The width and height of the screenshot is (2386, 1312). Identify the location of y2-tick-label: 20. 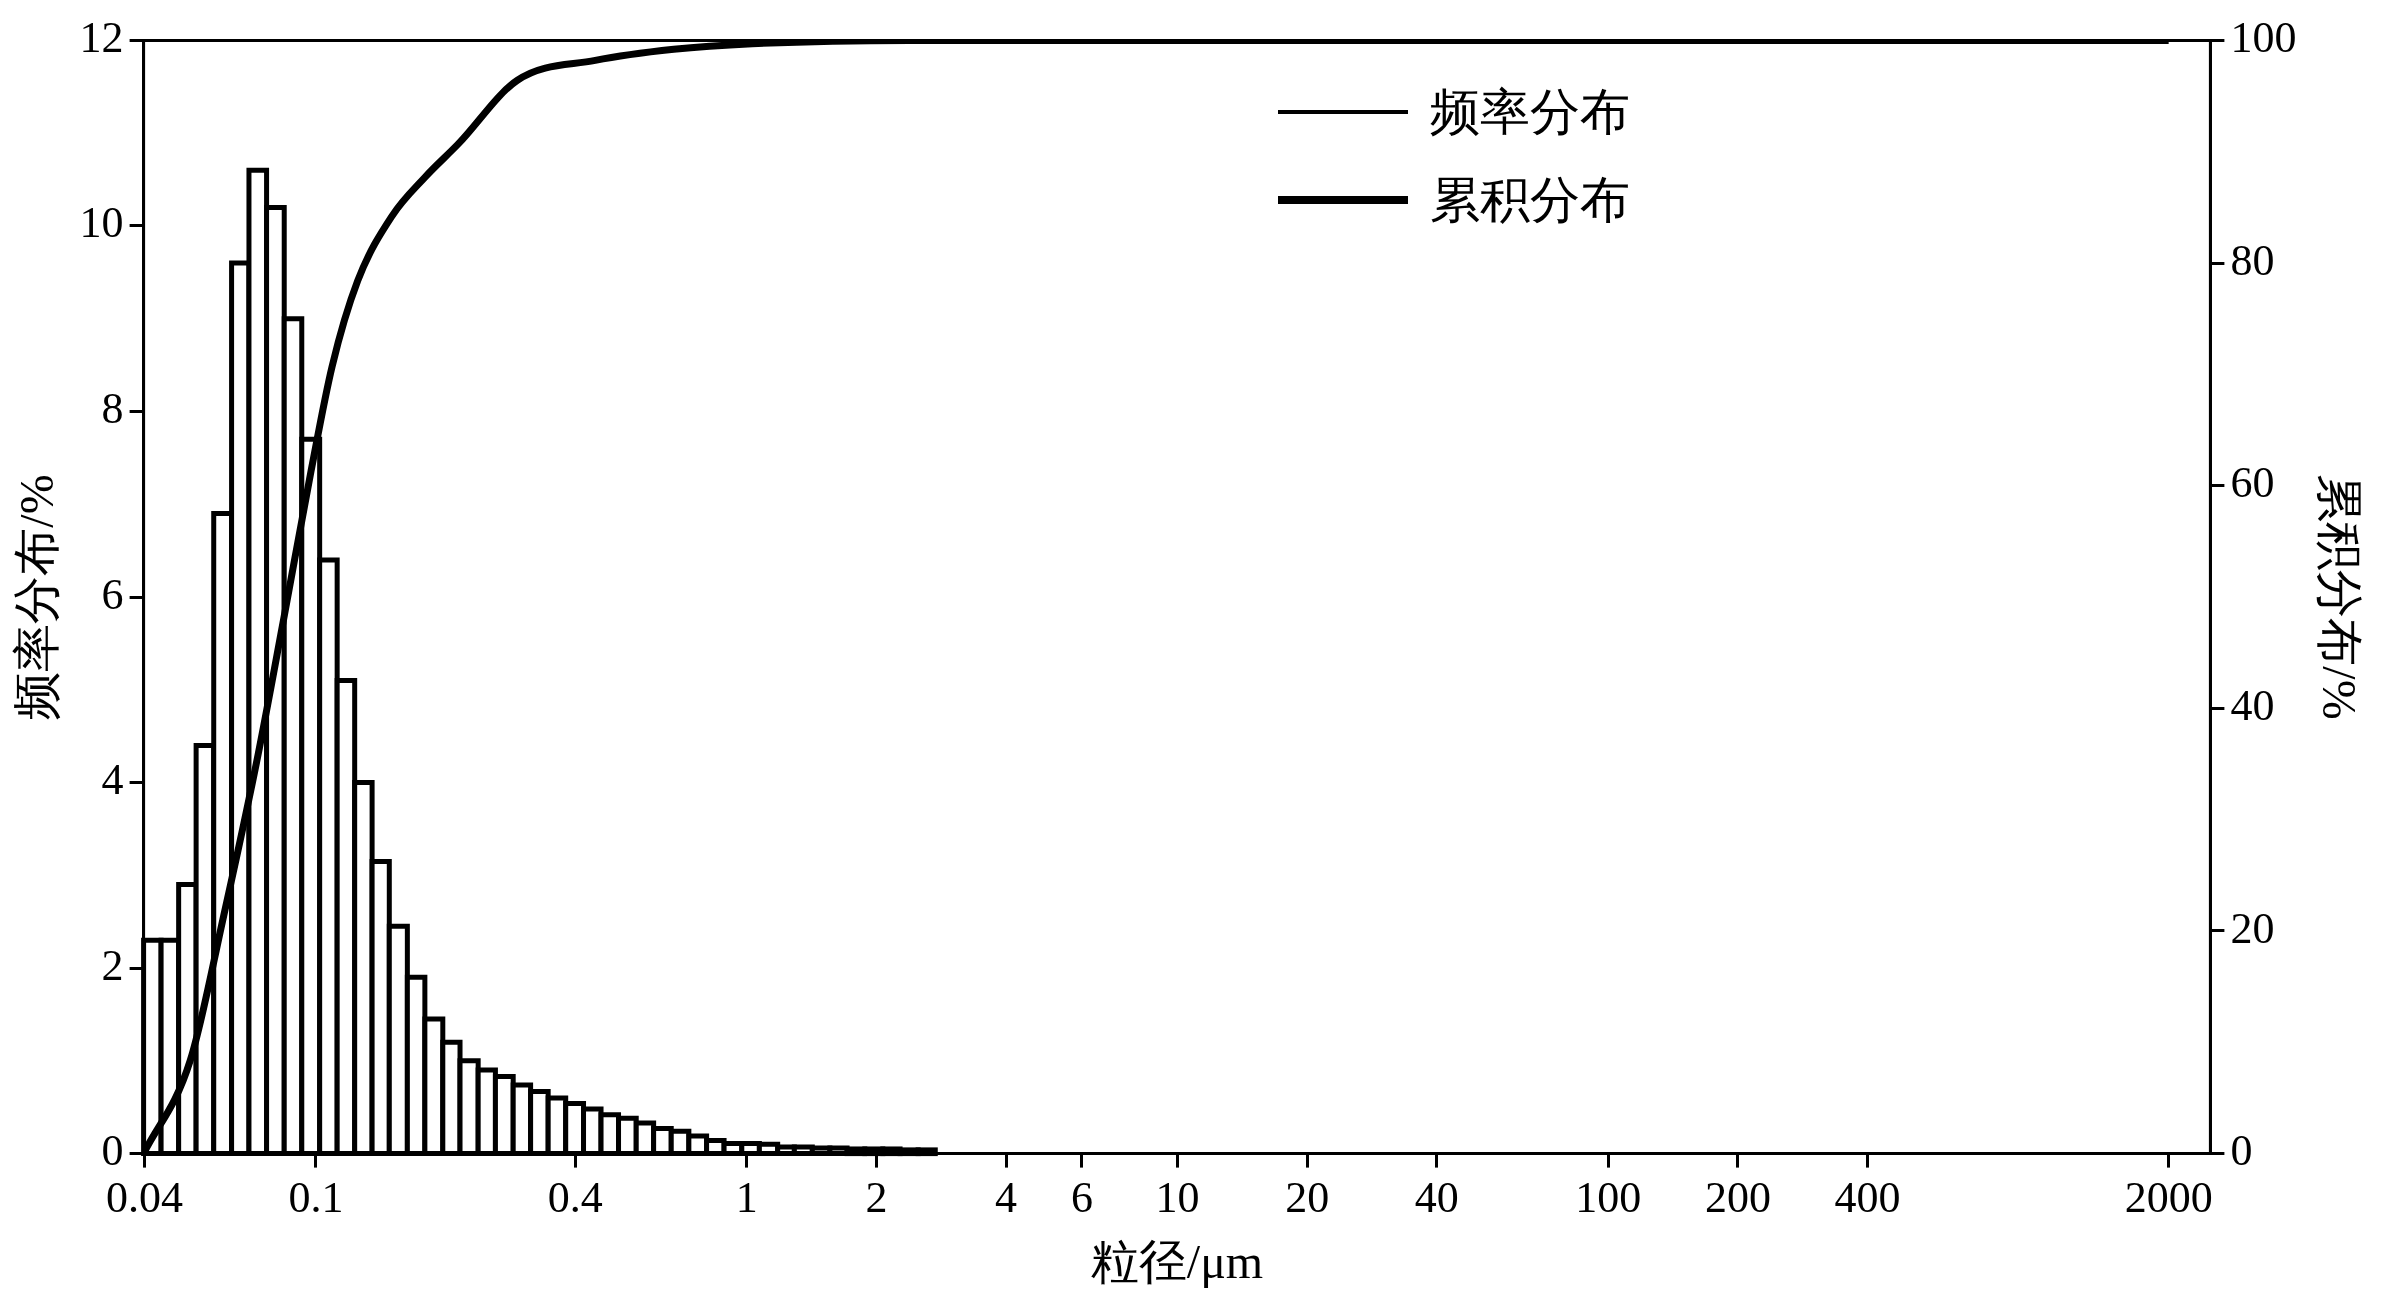
(2252, 928).